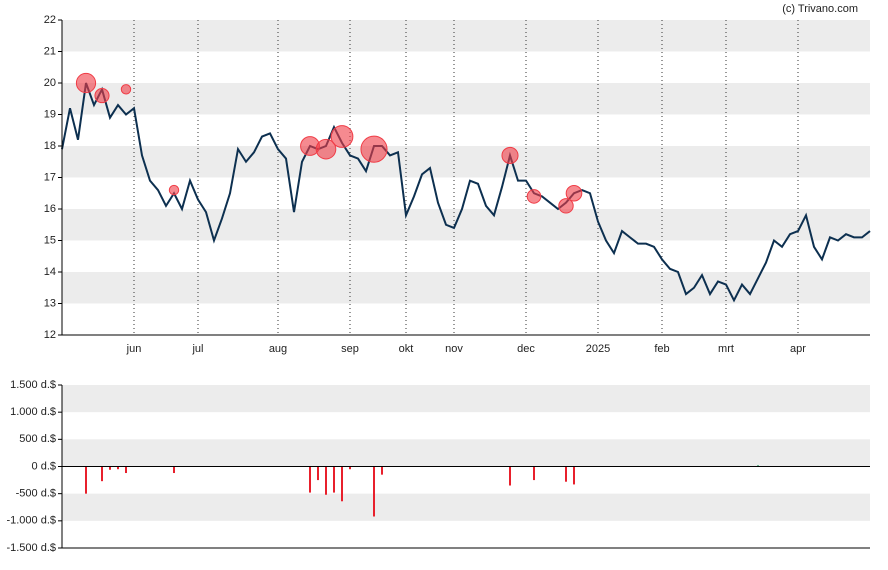 Image resolution: width=888 pixels, height=570 pixels. Describe the element at coordinates (50, 83) in the screenshot. I see `y-tick-label: 20` at that location.